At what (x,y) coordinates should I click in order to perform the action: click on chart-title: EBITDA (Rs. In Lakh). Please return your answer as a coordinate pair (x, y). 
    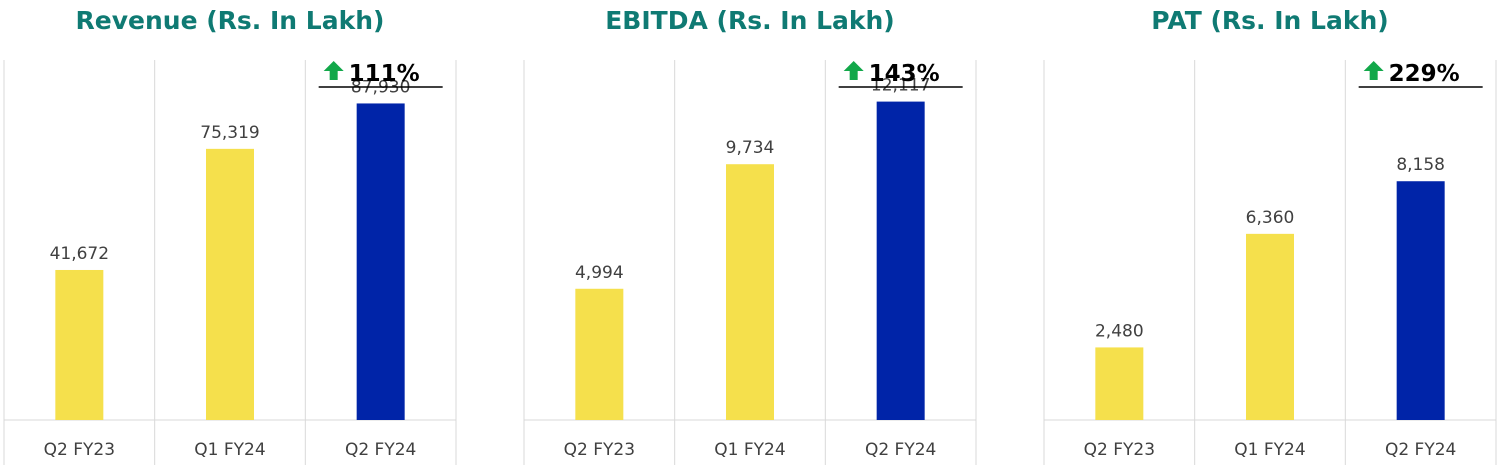
    Looking at the image, I should click on (750, 20).